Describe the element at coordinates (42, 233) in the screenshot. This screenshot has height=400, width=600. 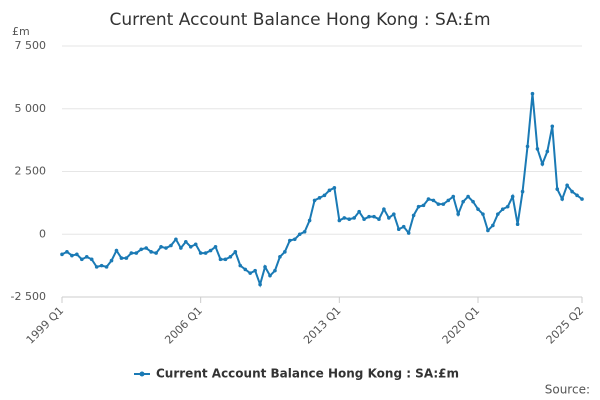
I see `y-tick-label: 0` at that location.